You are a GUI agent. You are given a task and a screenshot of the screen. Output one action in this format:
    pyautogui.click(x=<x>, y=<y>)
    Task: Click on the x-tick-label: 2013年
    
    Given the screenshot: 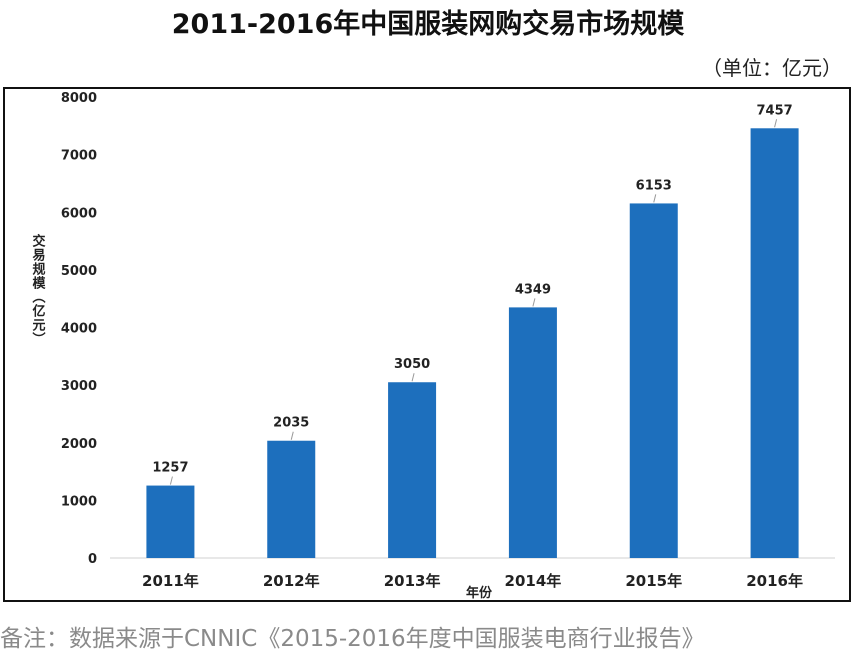 What is the action you would take?
    pyautogui.click(x=412, y=581)
    